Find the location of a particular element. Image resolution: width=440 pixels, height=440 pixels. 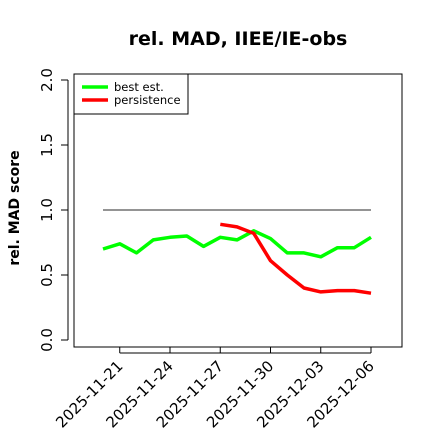

y-tick-label: 1.5 is located at coordinates (47, 145).